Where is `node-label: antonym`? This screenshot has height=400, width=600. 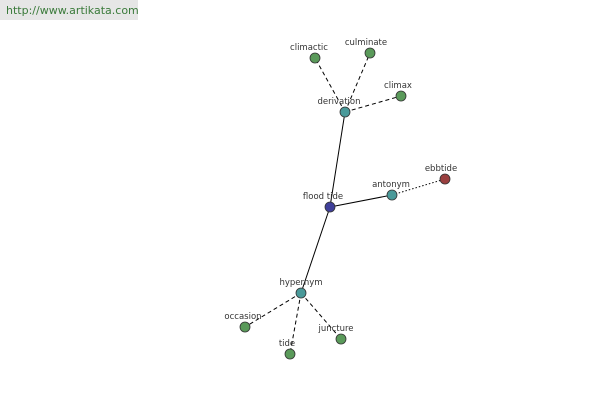 node-label: antonym is located at coordinates (391, 185).